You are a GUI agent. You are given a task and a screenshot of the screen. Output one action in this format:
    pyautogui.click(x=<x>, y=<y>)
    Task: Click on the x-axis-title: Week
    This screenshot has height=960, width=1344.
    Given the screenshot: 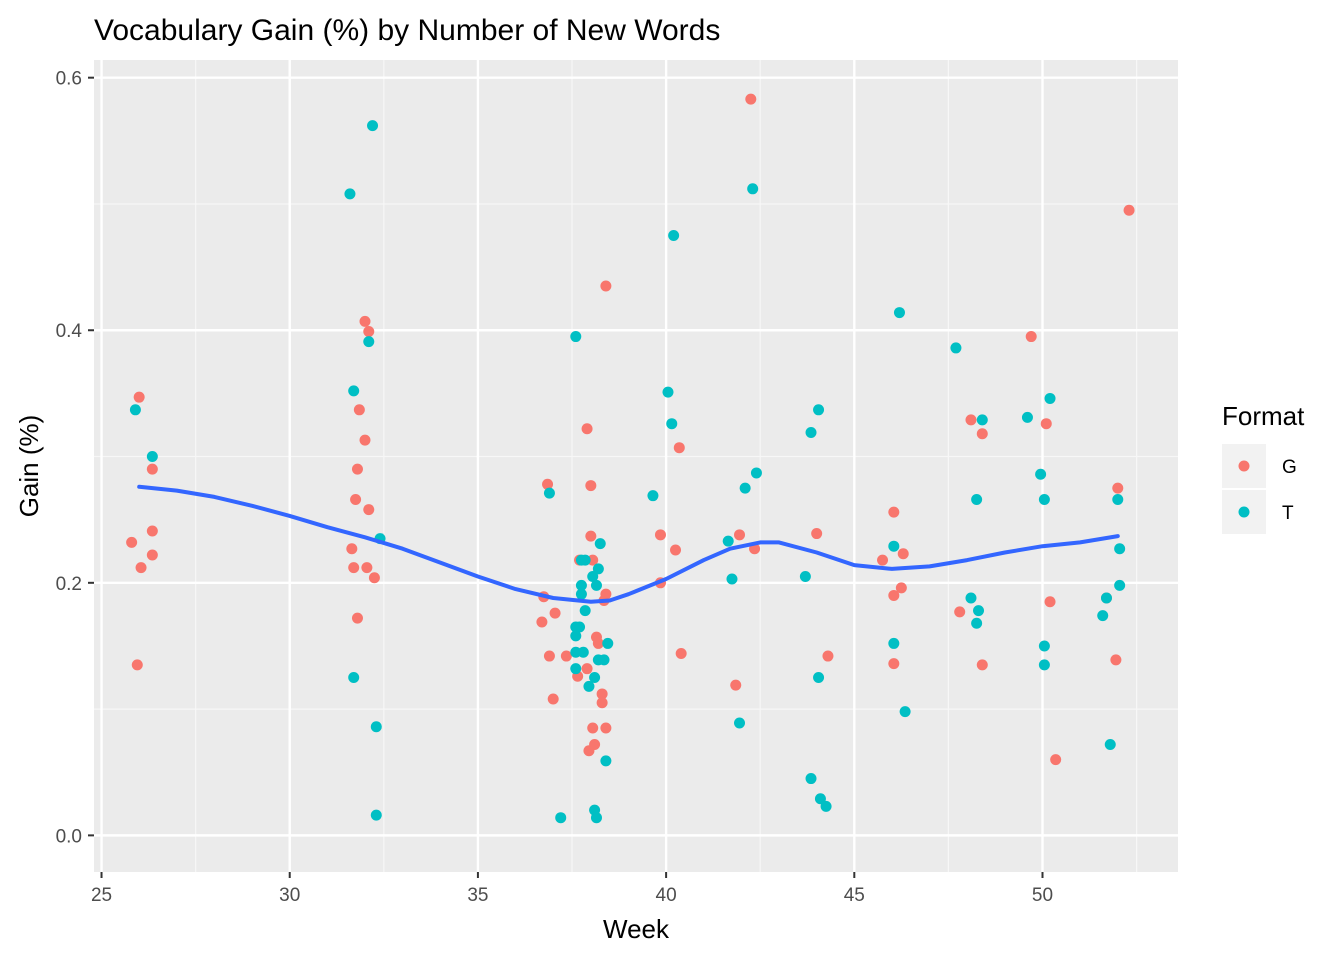 What is the action you would take?
    pyautogui.click(x=636, y=929)
    